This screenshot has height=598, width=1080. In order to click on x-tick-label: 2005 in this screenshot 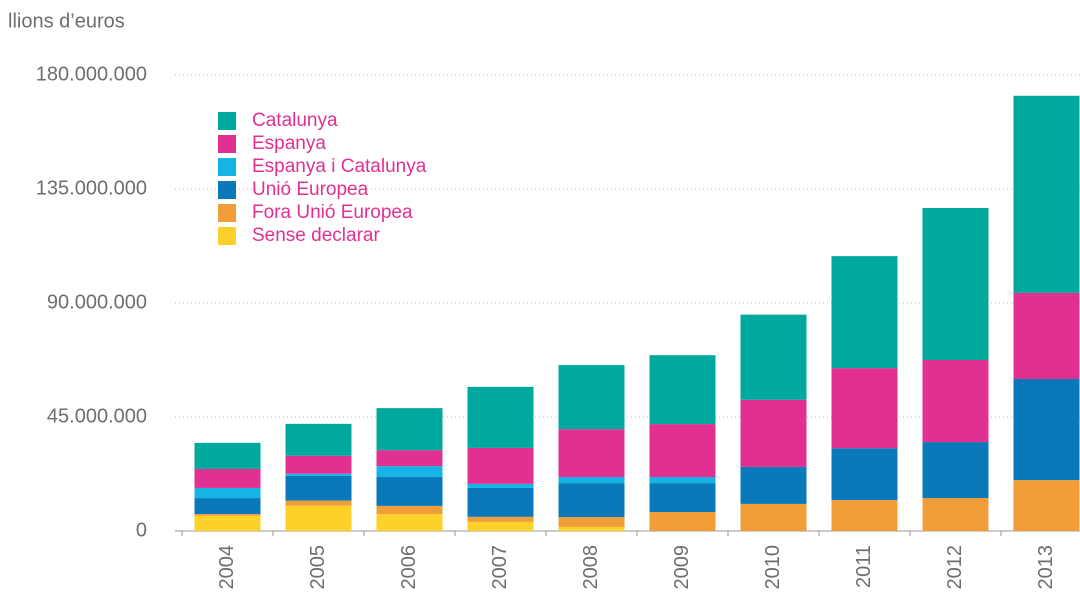, I will do `click(318, 567)`.